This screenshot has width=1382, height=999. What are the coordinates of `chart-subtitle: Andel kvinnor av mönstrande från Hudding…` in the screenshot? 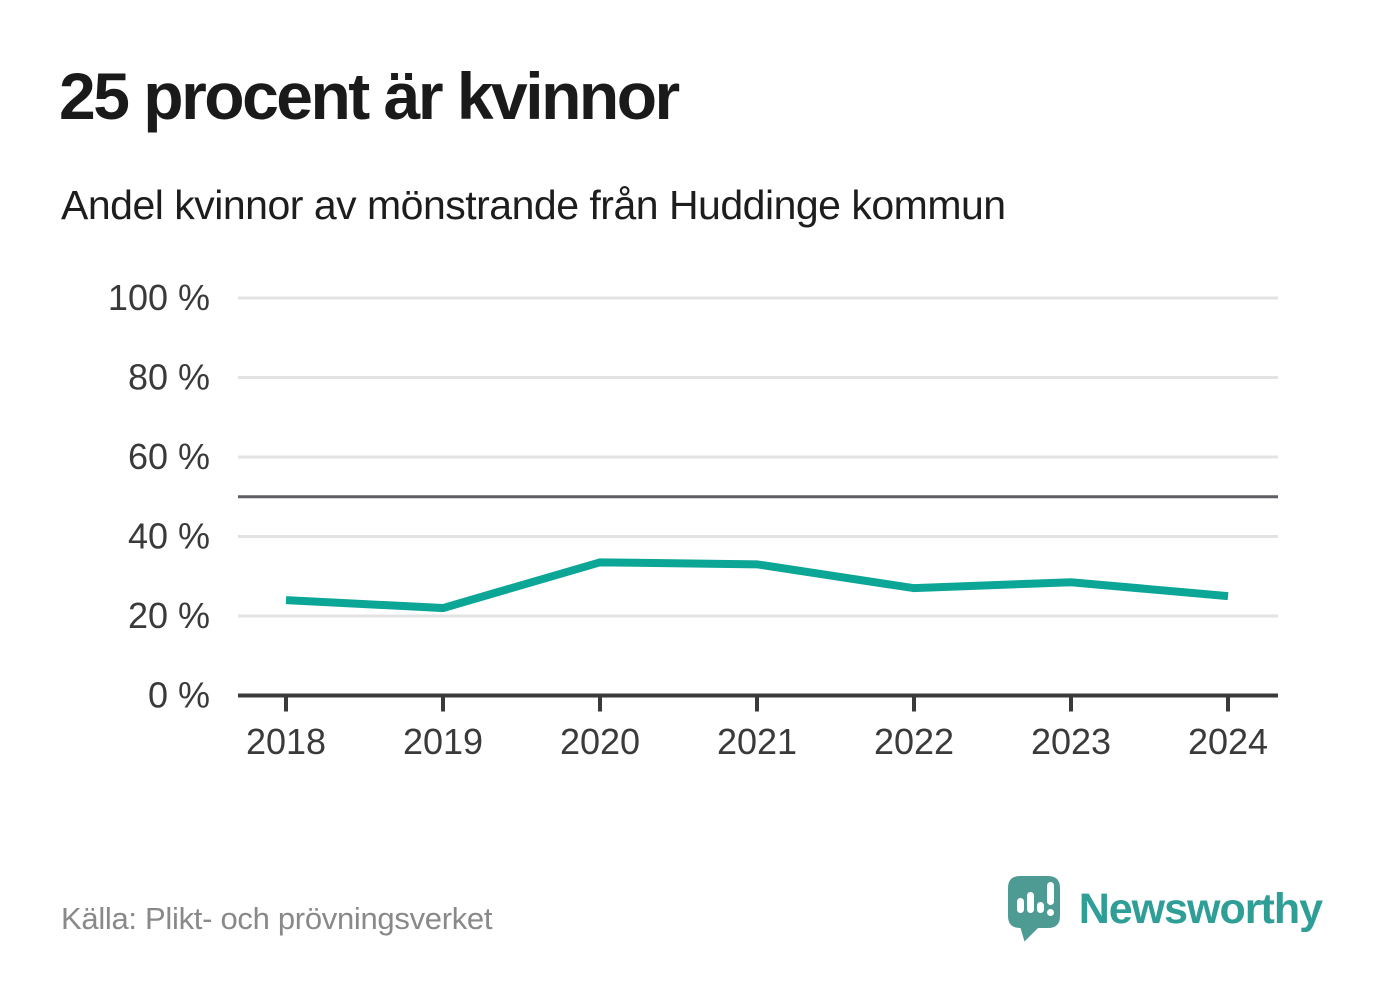 It's located at (533, 205).